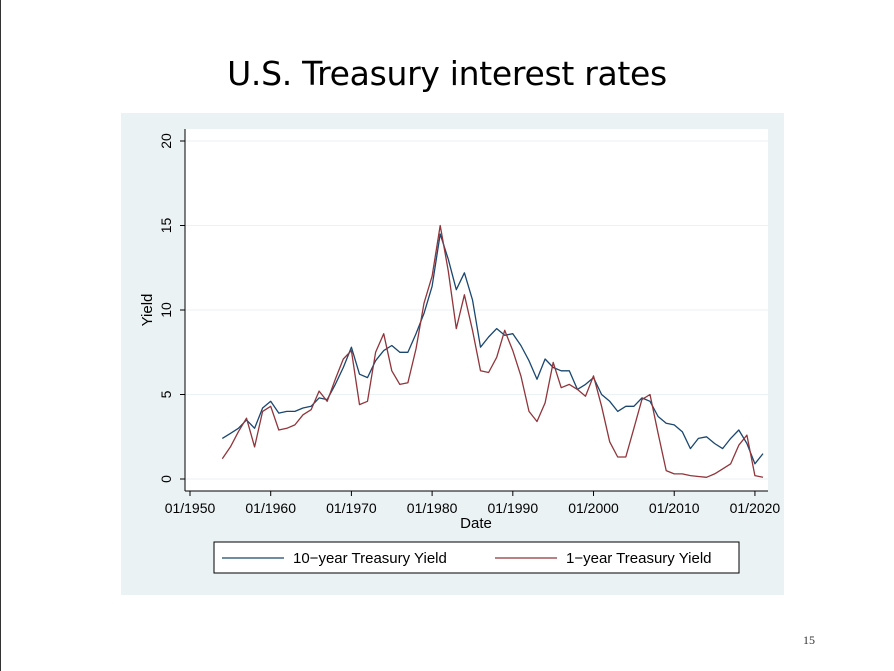 The width and height of the screenshot is (894, 671). What do you see at coordinates (674, 508) in the screenshot?
I see `x-tick-label: 01/2010` at bounding box center [674, 508].